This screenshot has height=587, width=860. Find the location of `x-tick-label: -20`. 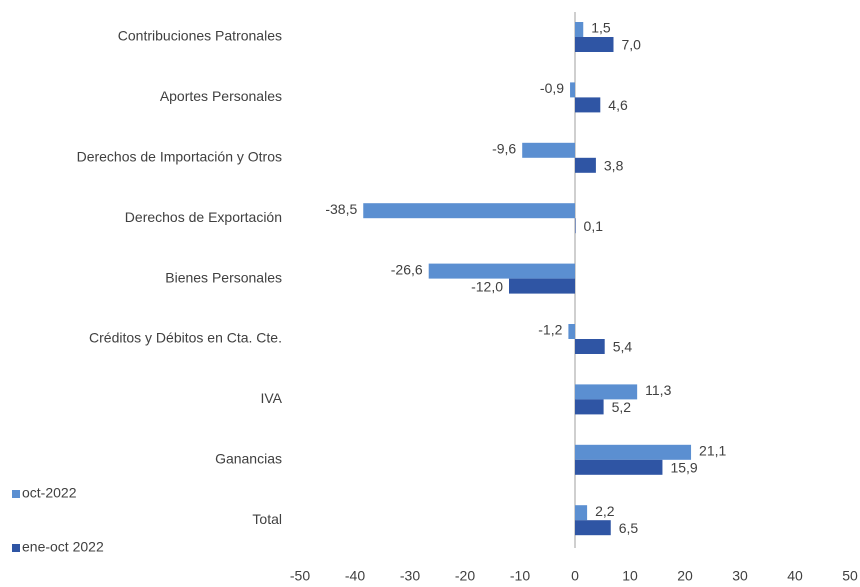

x-tick-label: -20 is located at coordinates (465, 576).